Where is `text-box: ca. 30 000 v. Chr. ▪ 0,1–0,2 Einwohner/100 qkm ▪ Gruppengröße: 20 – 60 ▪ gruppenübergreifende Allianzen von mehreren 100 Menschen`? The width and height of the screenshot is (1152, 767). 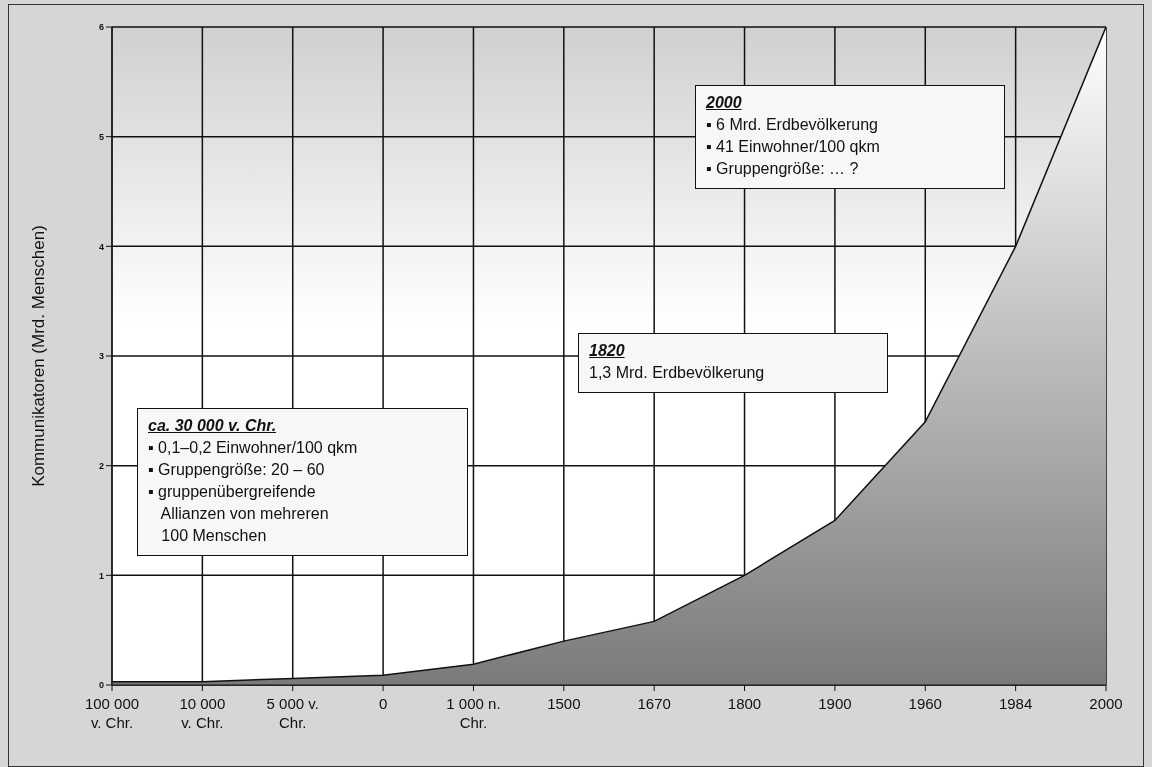
text-box: ca. 30 000 v. Chr. ▪ 0,1–0,2 Einwohner/100 qkm ▪ Gruppengröße: 20 – 60 ▪ gruppenübergreifende Allianzen von mehreren 100 Menschen is located at coordinates (302, 482).